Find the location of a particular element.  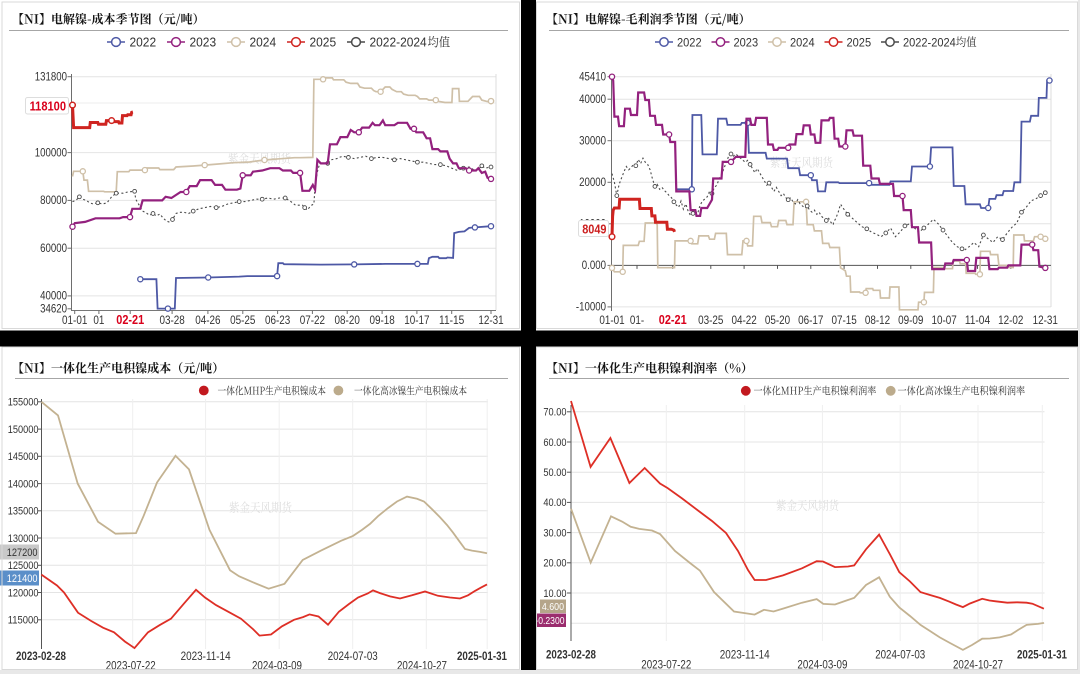

svg-text: 03-28 is located at coordinates (171, 321).